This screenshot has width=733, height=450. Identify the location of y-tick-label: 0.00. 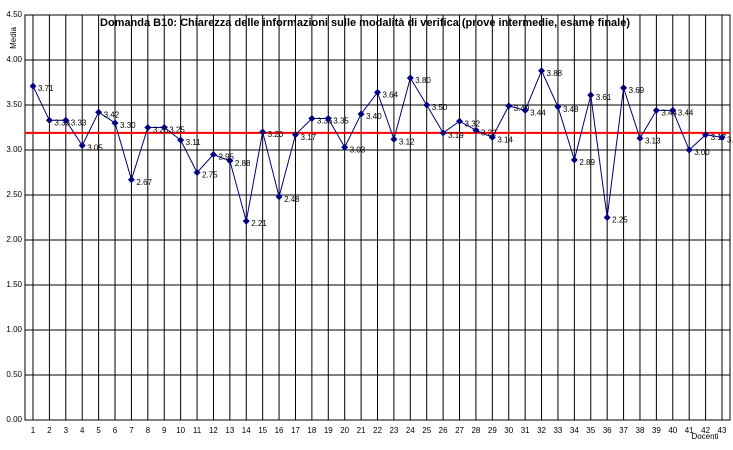
(14, 419).